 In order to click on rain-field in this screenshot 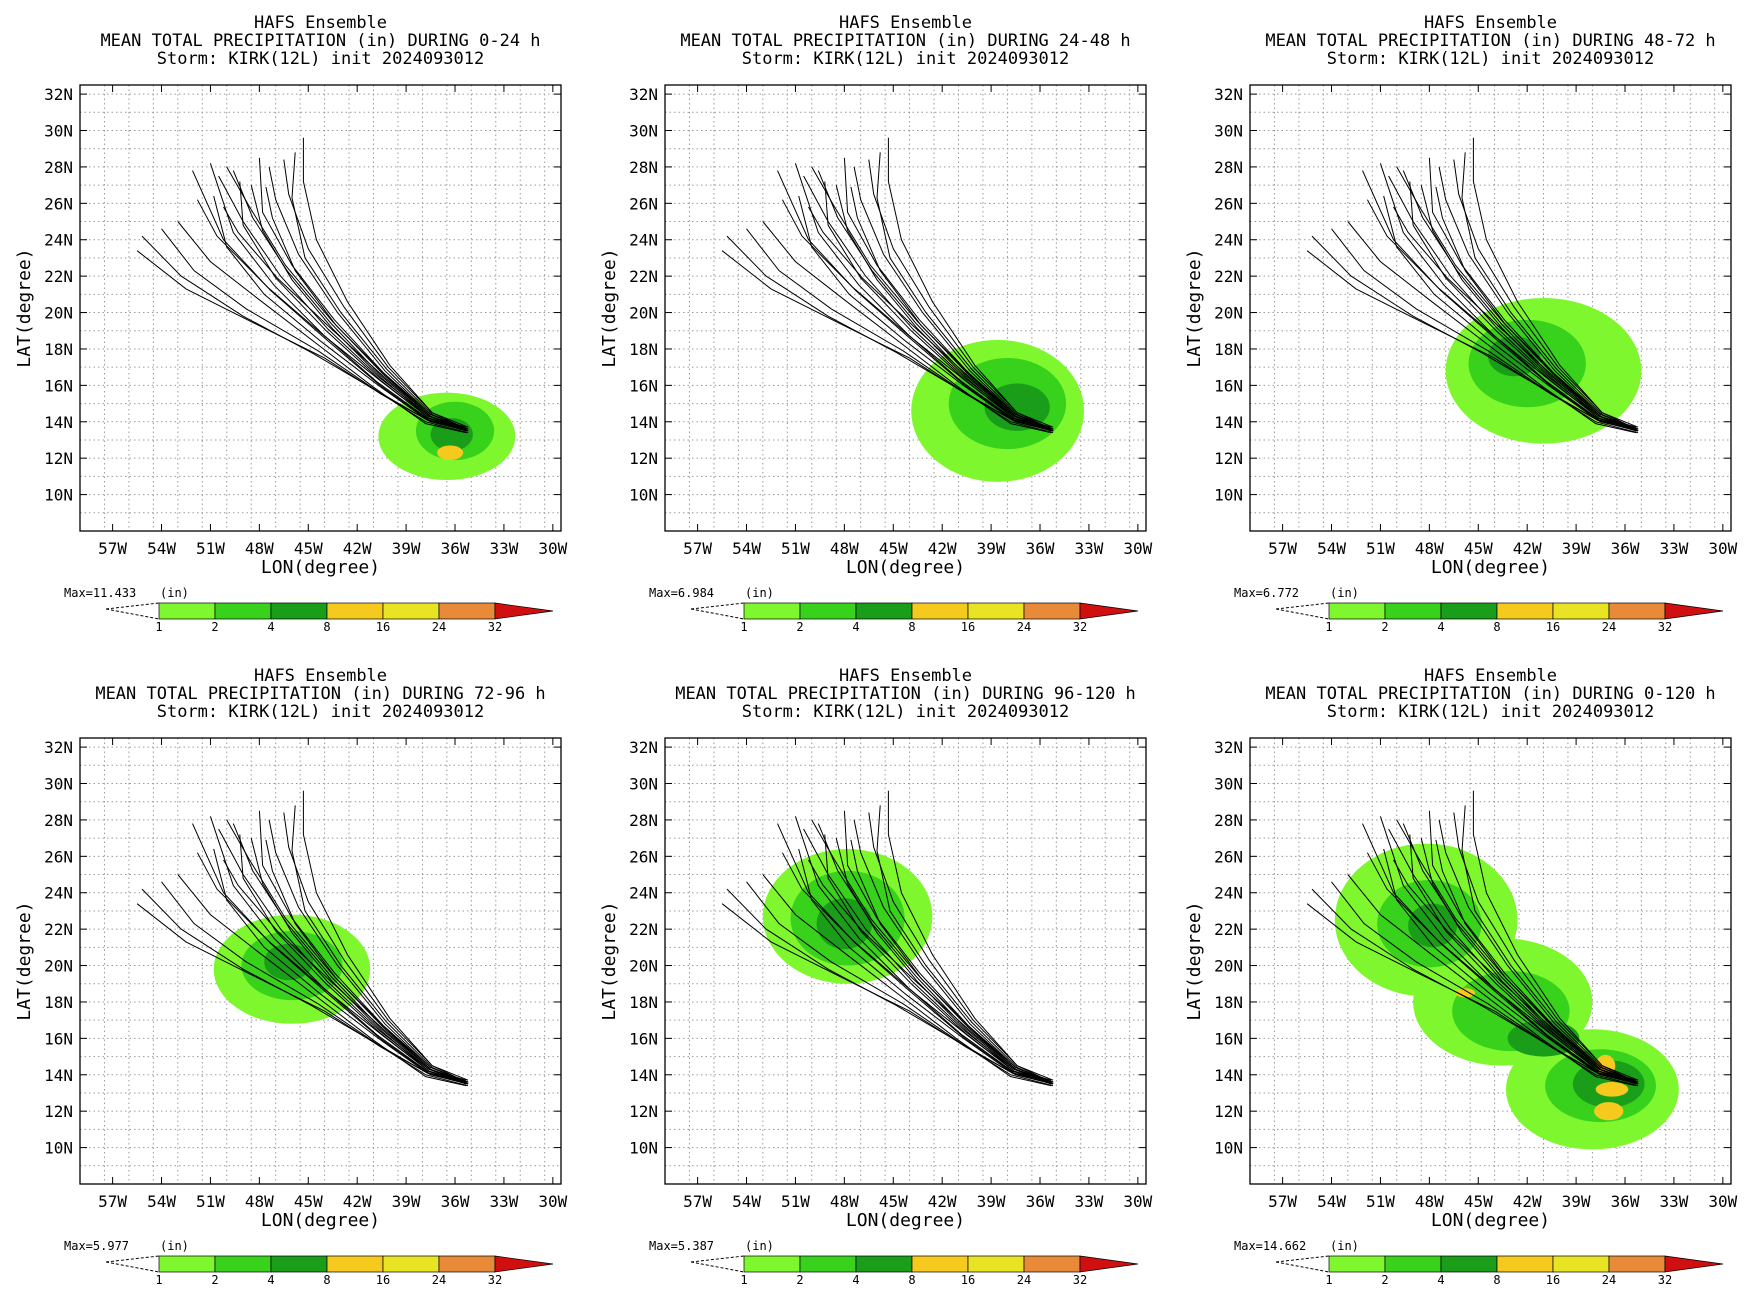, I will do `click(1506, 996)`.